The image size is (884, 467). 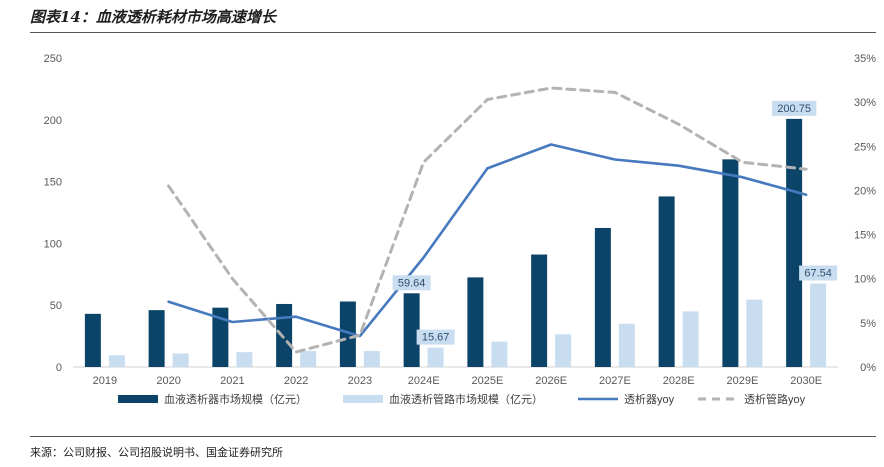 I want to click on y-left-tick-label: 250, so click(x=53, y=59).